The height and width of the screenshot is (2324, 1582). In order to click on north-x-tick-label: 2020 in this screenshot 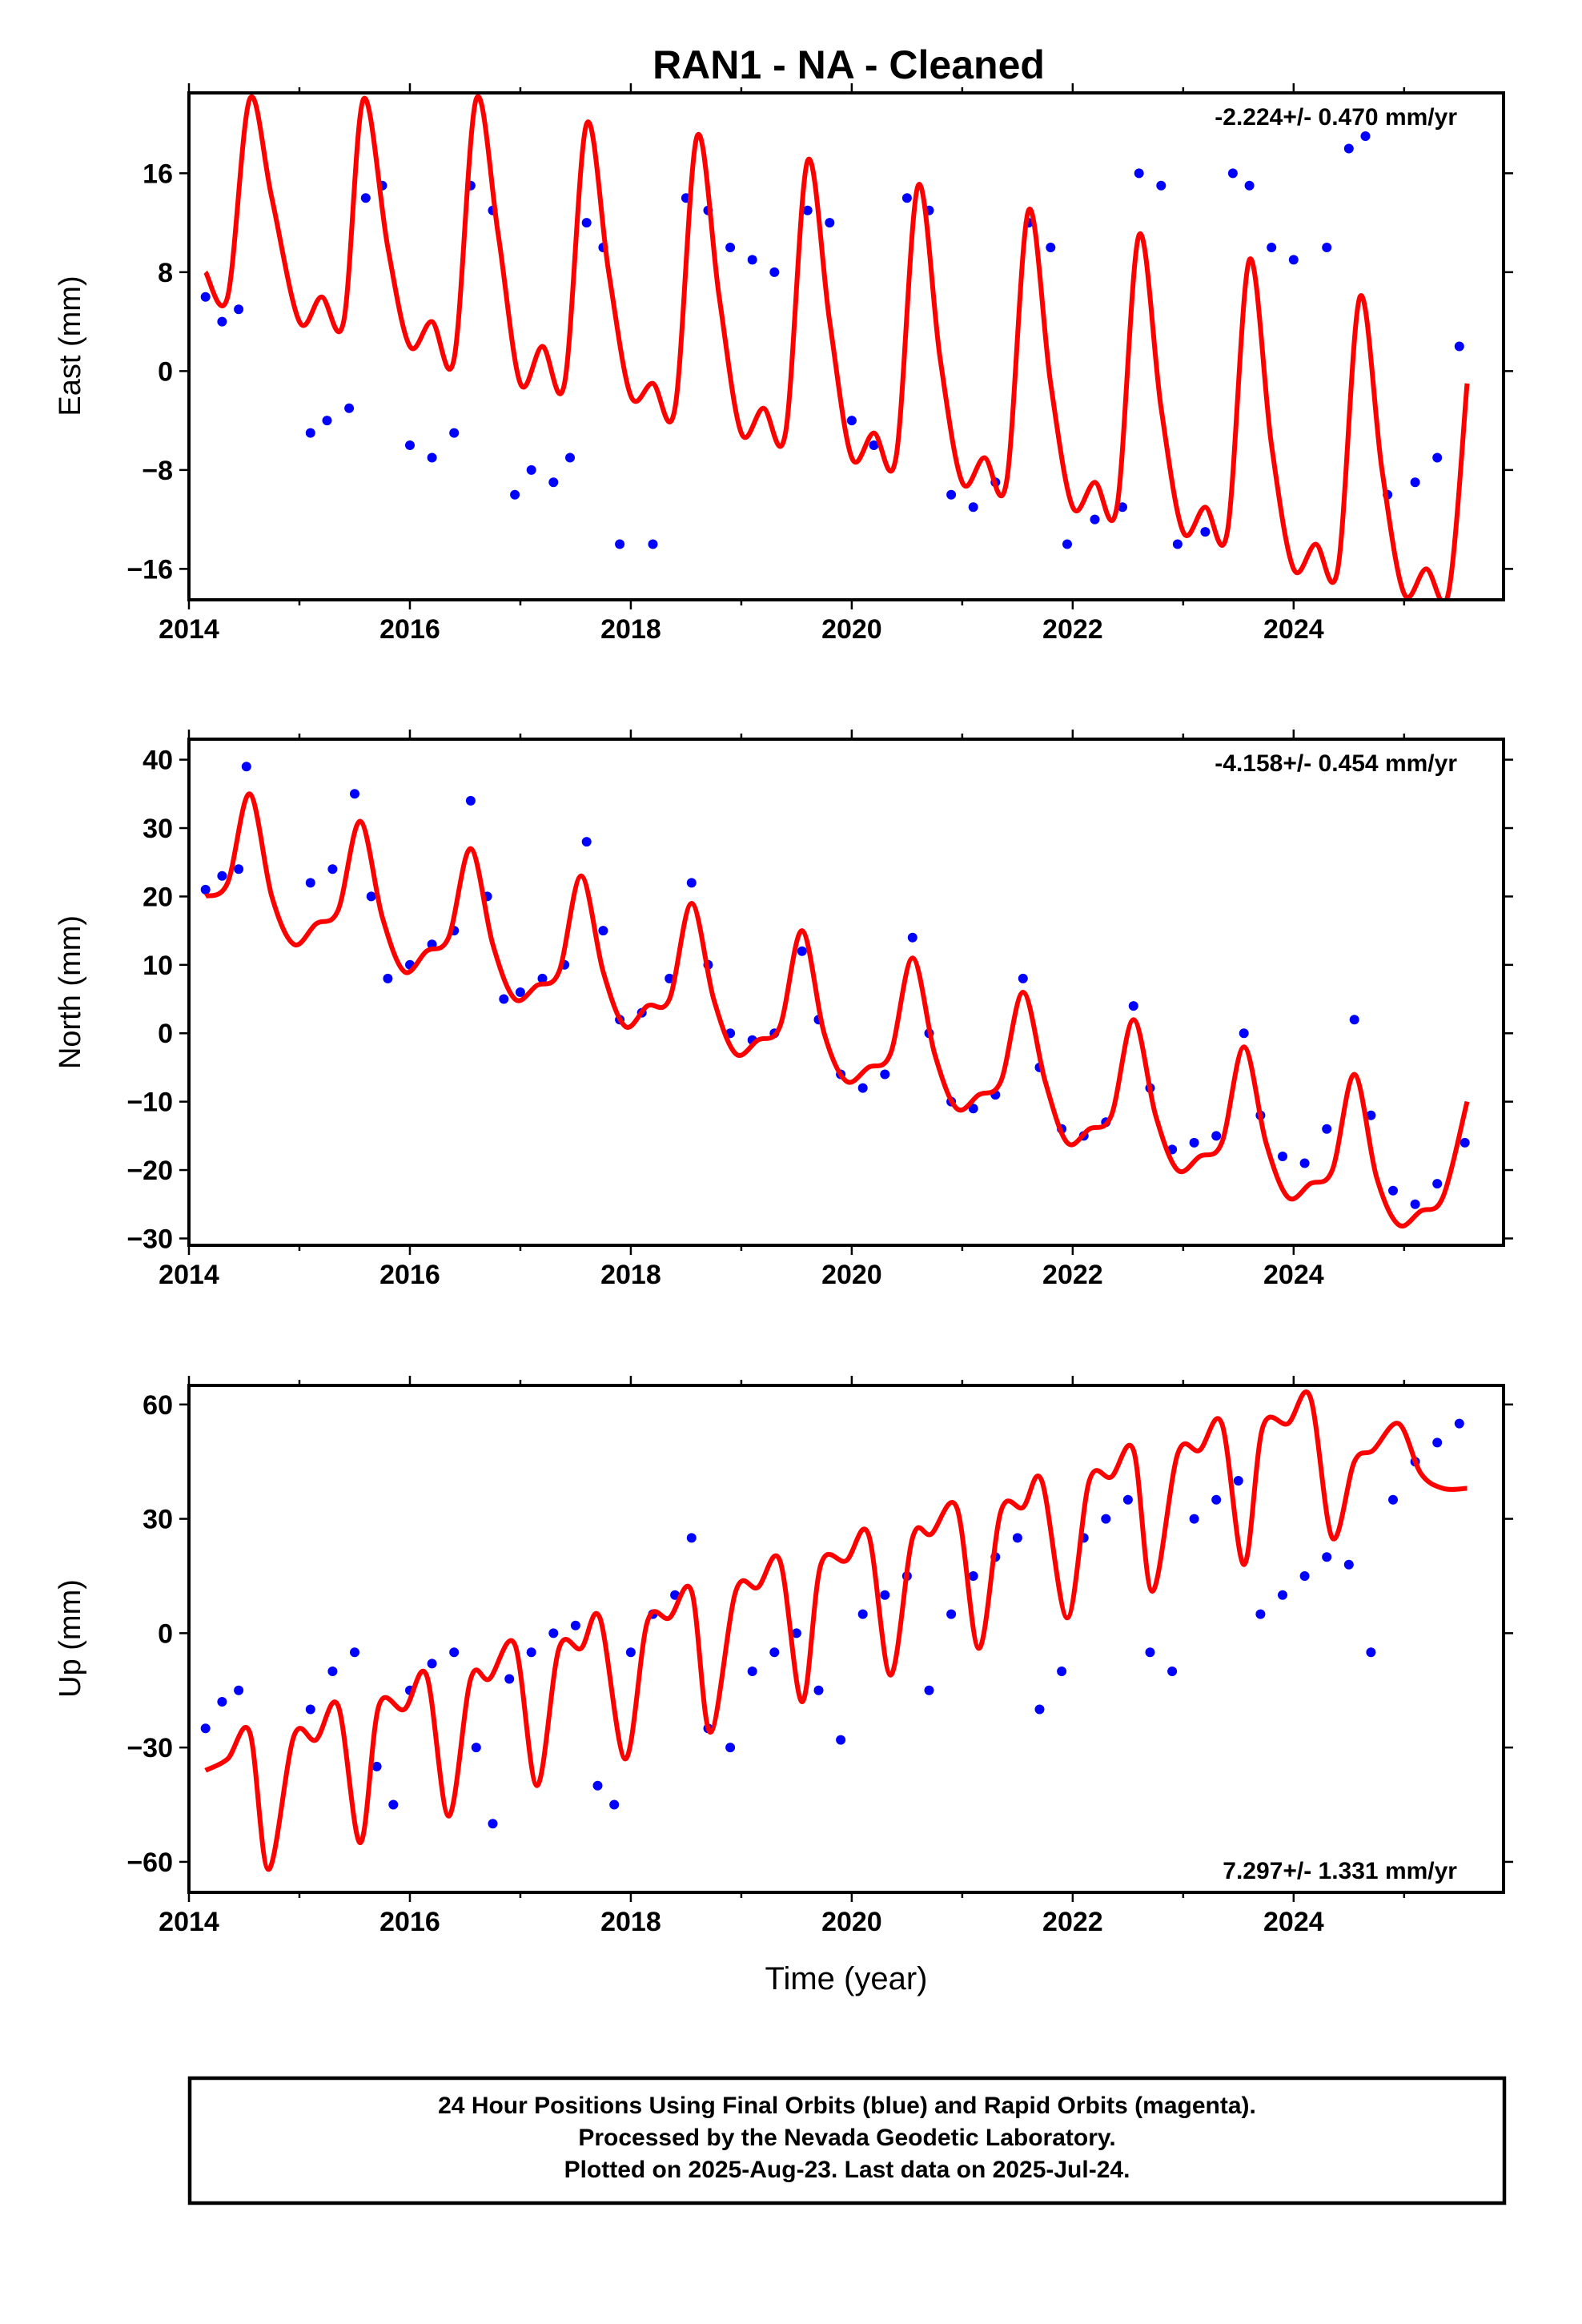, I will do `click(851, 1275)`.